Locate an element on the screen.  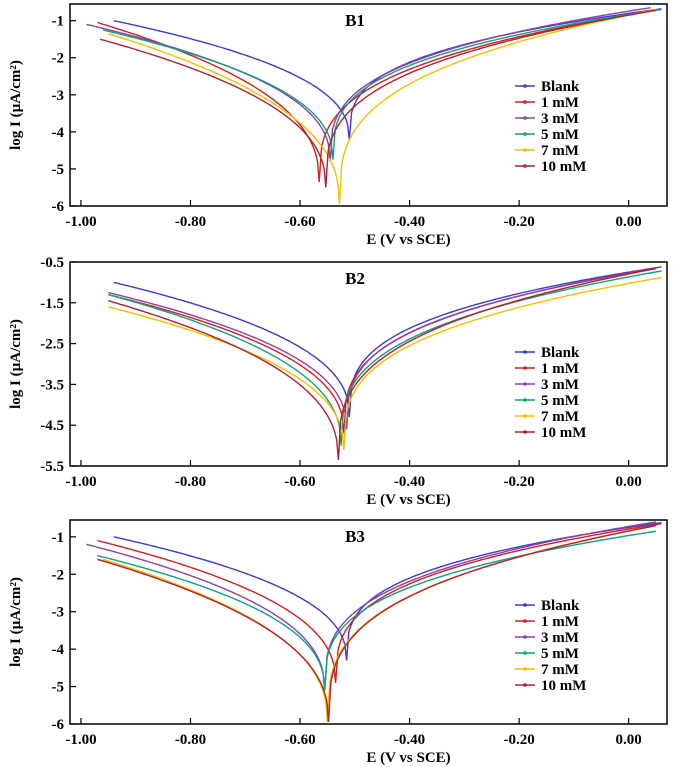
y-tick-label: -0.5 is located at coordinates (52, 263).